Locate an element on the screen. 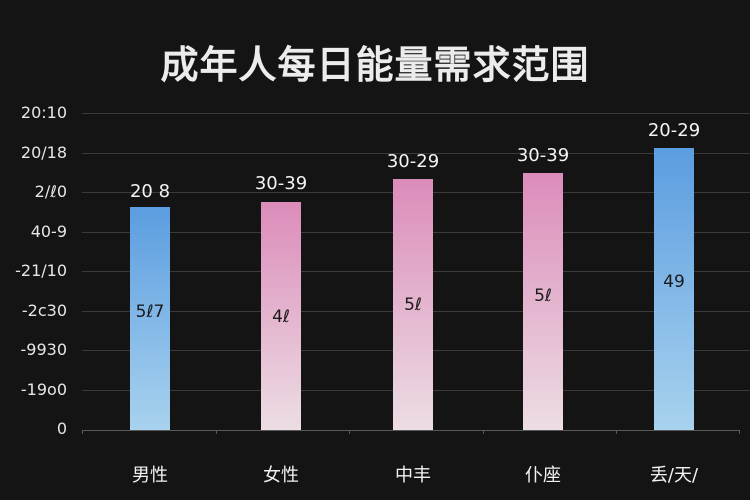 The height and width of the screenshot is (500, 750). bar-value-label: 20-29 is located at coordinates (674, 130).